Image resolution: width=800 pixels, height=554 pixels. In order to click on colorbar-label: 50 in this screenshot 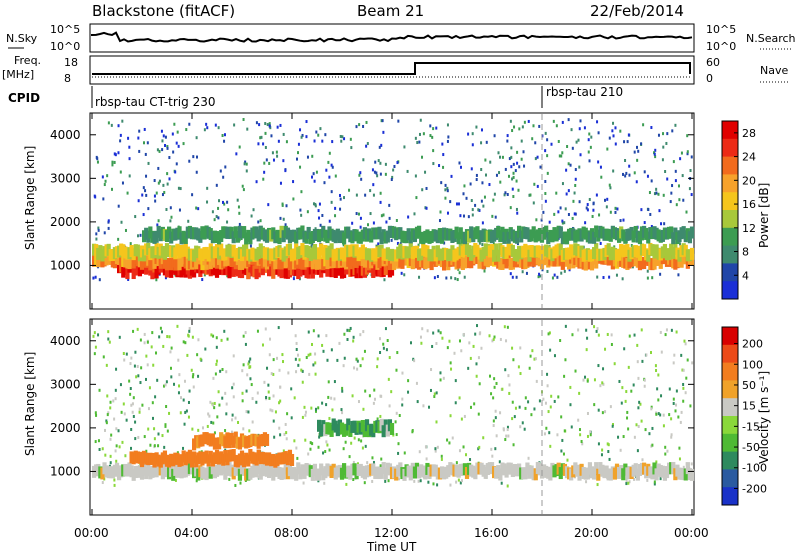, I will do `click(749, 385)`.